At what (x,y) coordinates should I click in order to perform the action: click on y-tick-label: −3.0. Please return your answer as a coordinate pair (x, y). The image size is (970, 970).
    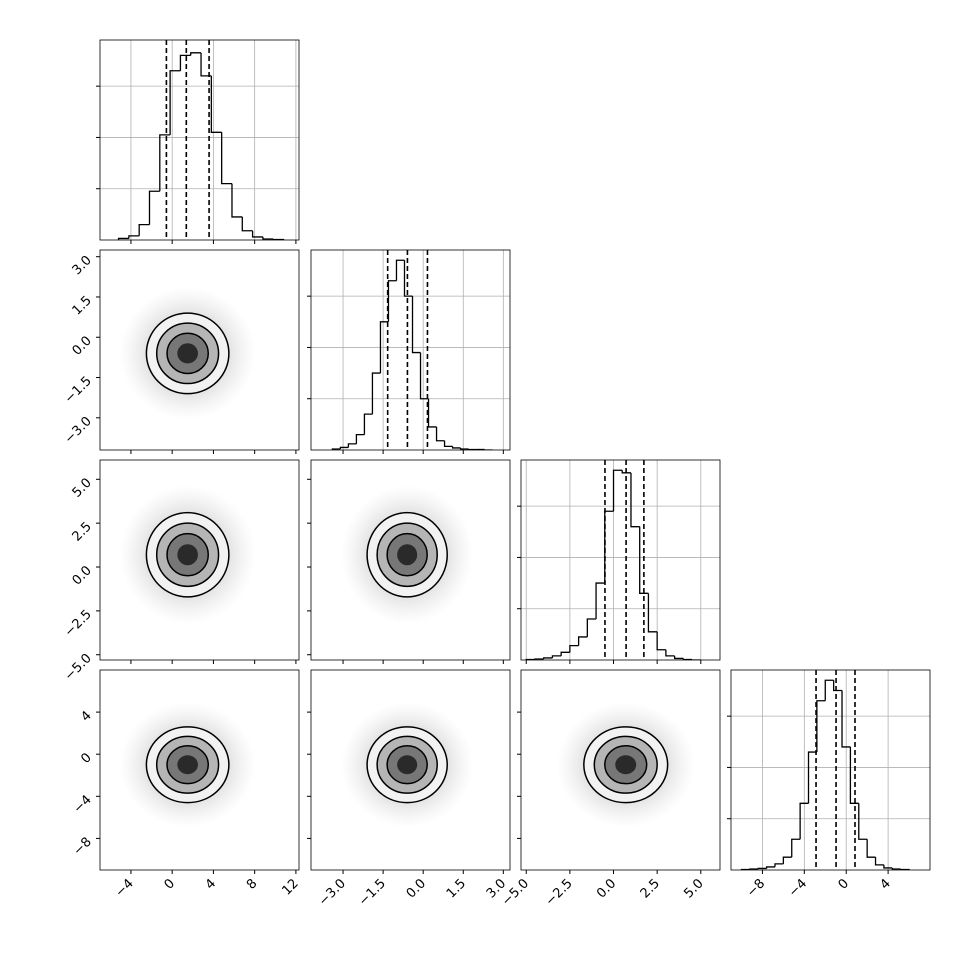
    Looking at the image, I should click on (78, 430).